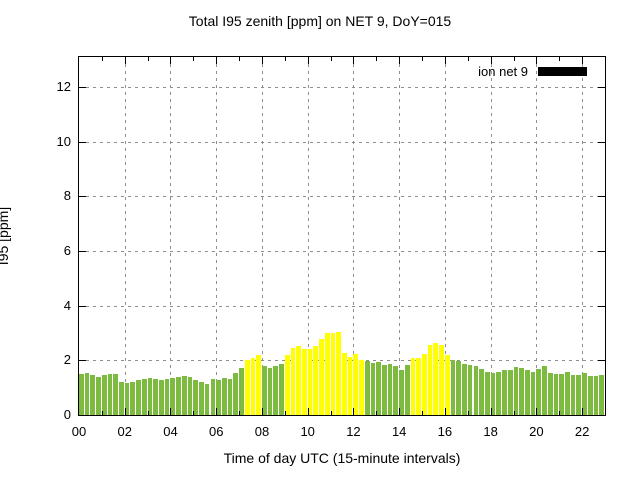  I want to click on y-tick-label: 2, so click(67, 360).